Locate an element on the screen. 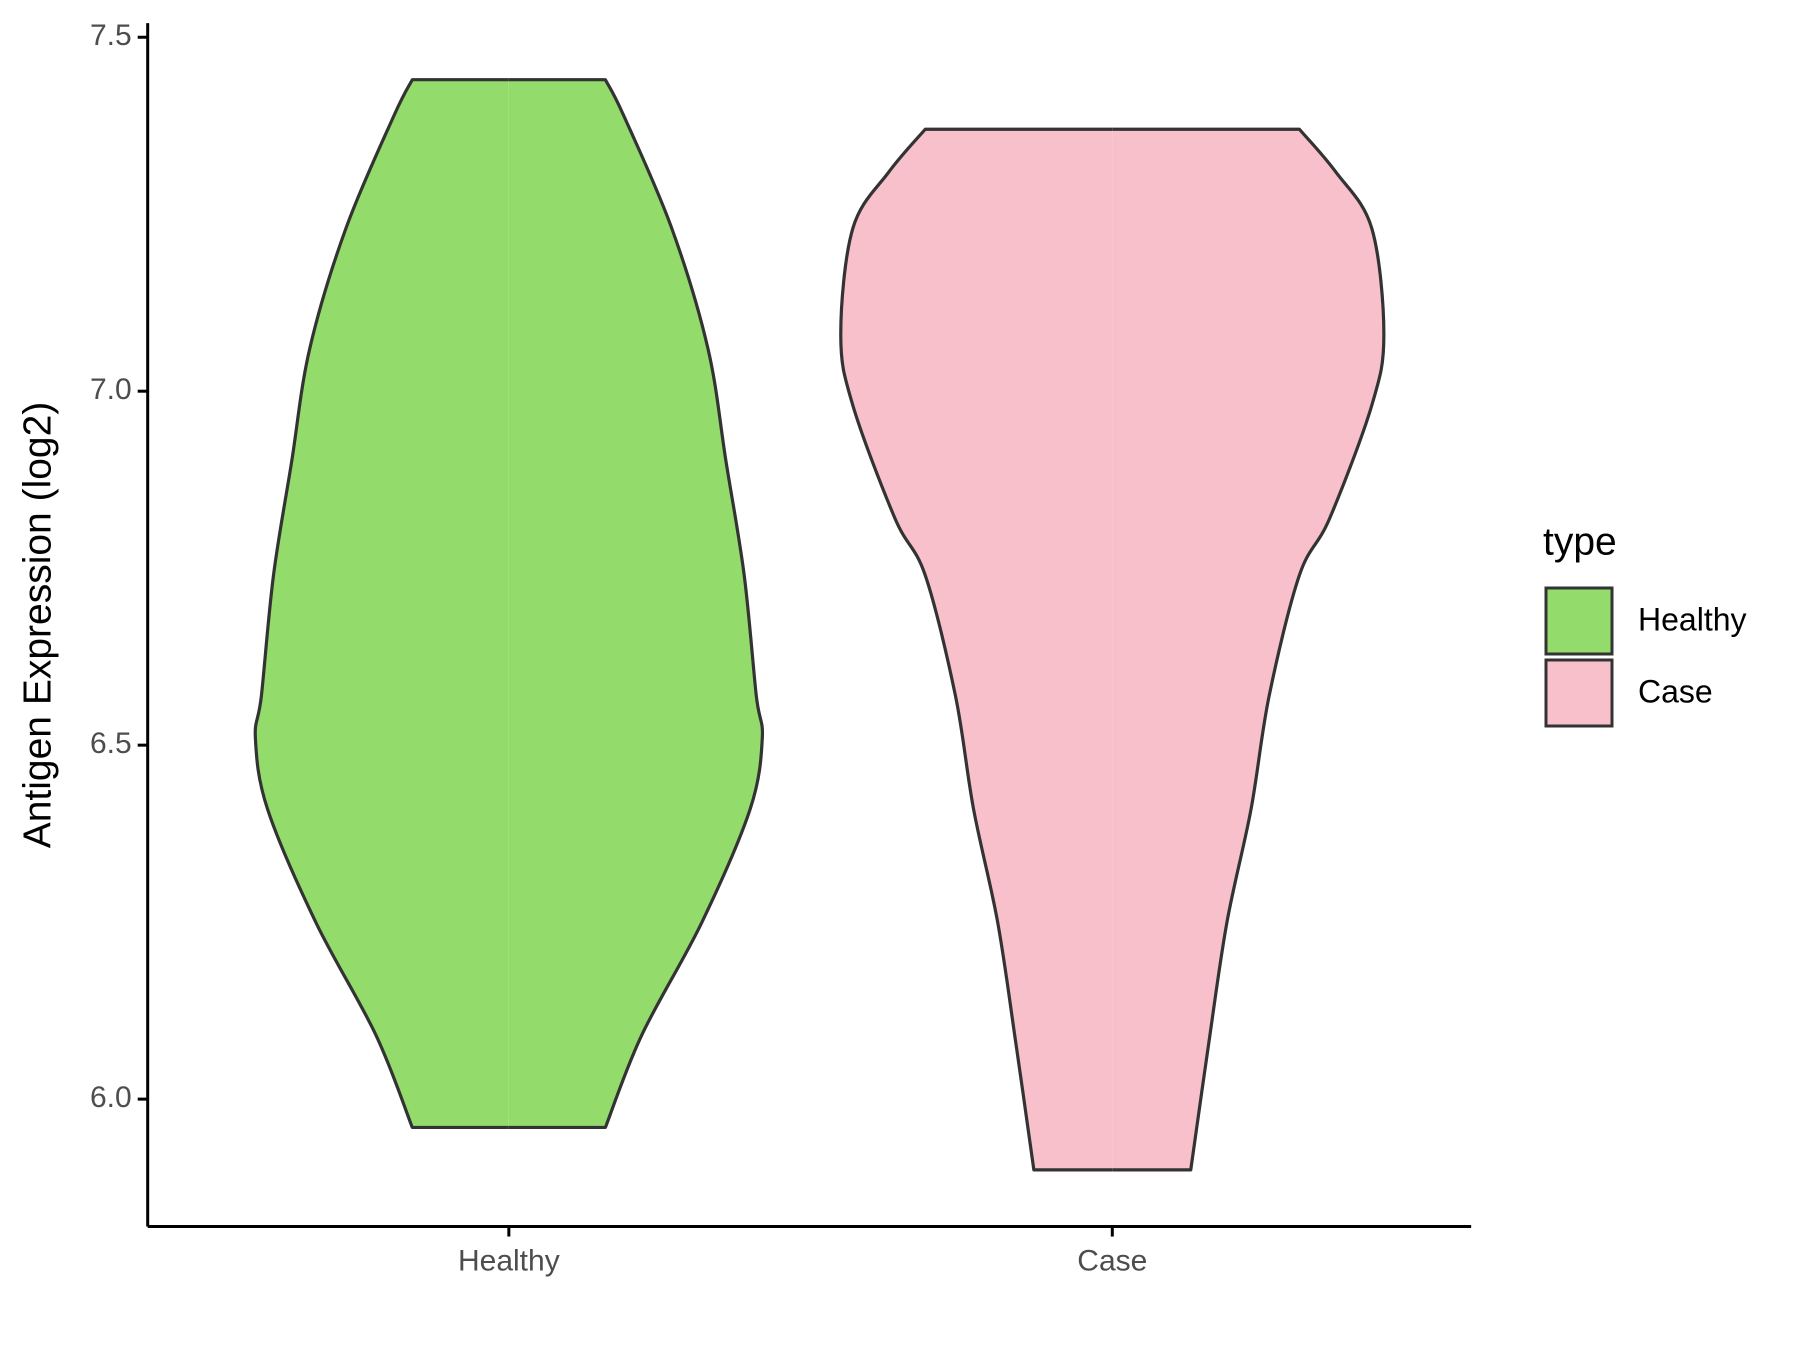 The width and height of the screenshot is (1800, 1350). y-tick-label: 6.5 is located at coordinates (111, 743).